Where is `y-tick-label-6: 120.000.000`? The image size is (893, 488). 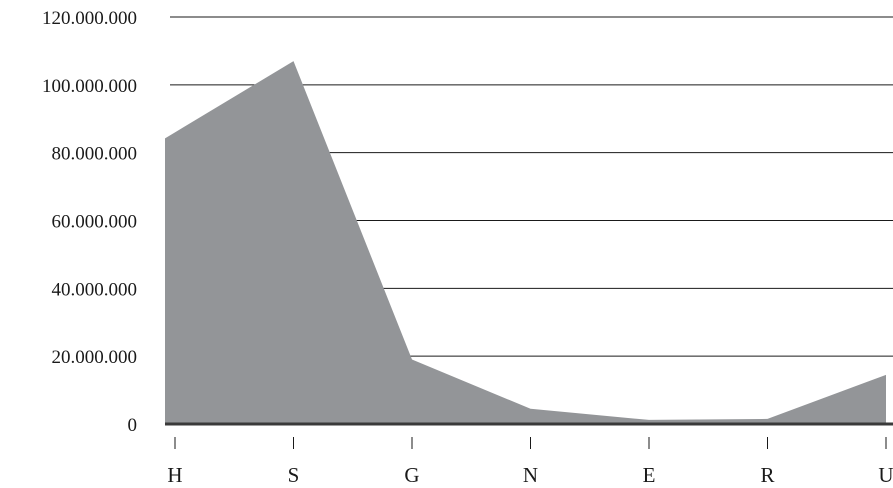 y-tick-label-6: 120.000.000 is located at coordinates (89, 18).